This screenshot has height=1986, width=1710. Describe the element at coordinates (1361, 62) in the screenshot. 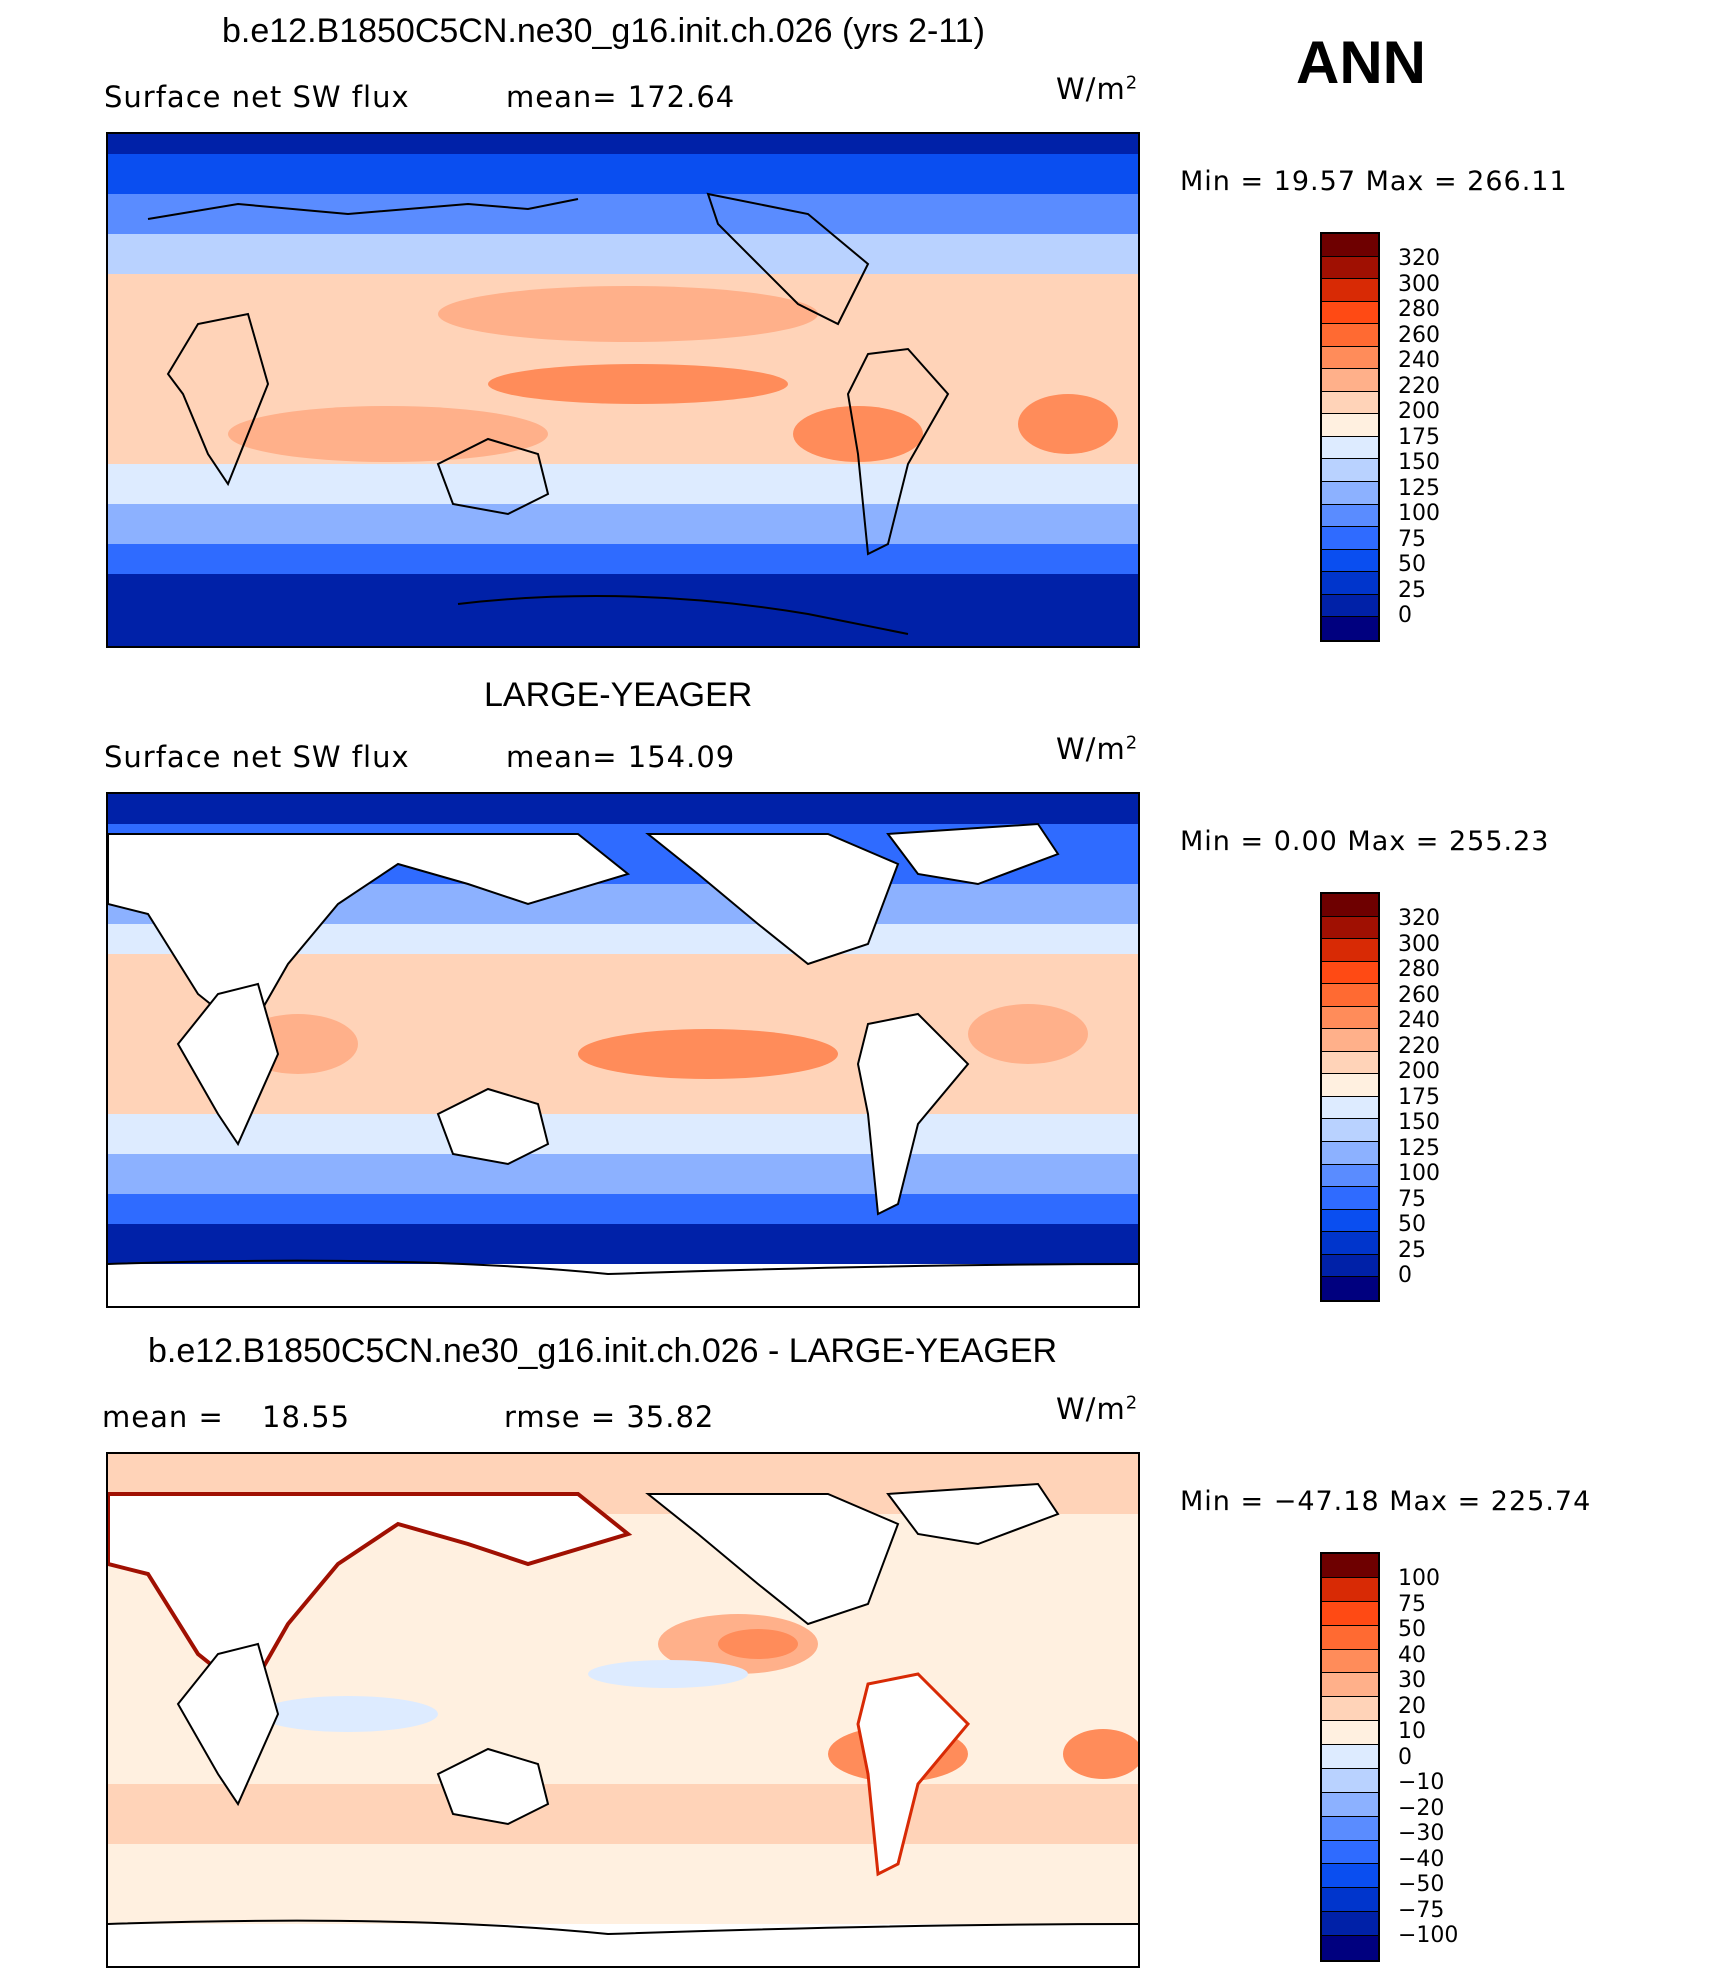

I see `season-label: ANN` at that location.